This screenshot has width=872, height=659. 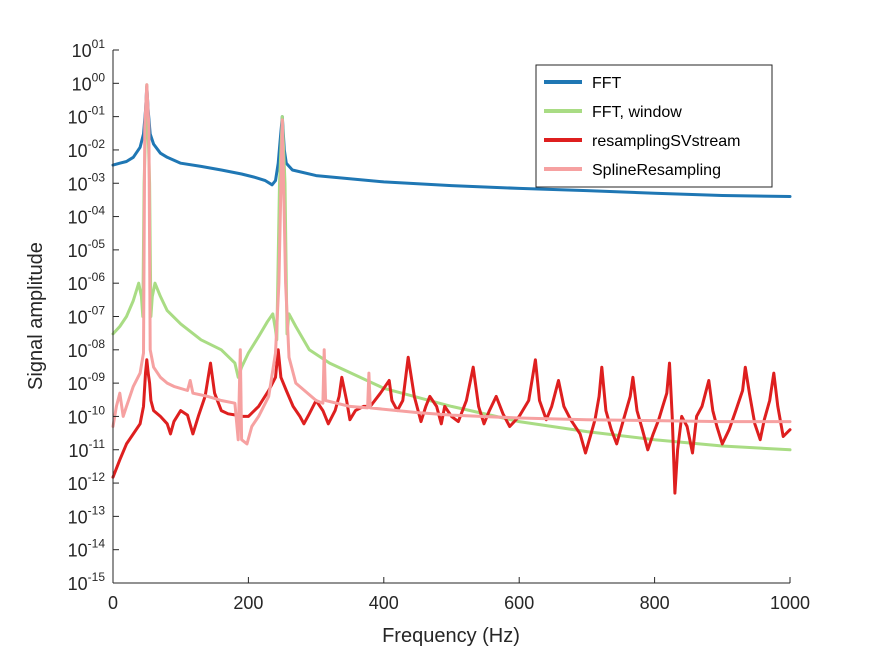 I want to click on y-tick-label: 10-01, so click(x=87, y=116).